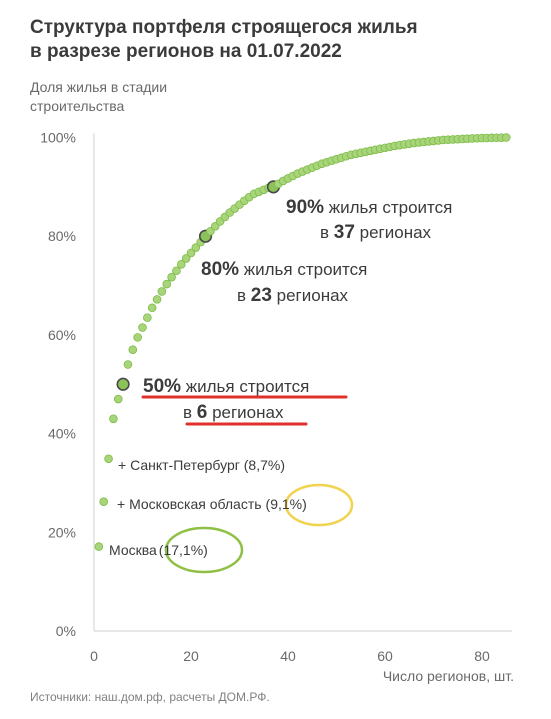 Image resolution: width=551 pixels, height=719 pixels. Describe the element at coordinates (130, 97) in the screenshot. I see `y-axis-label: Доля жилья в стадии строительства` at that location.